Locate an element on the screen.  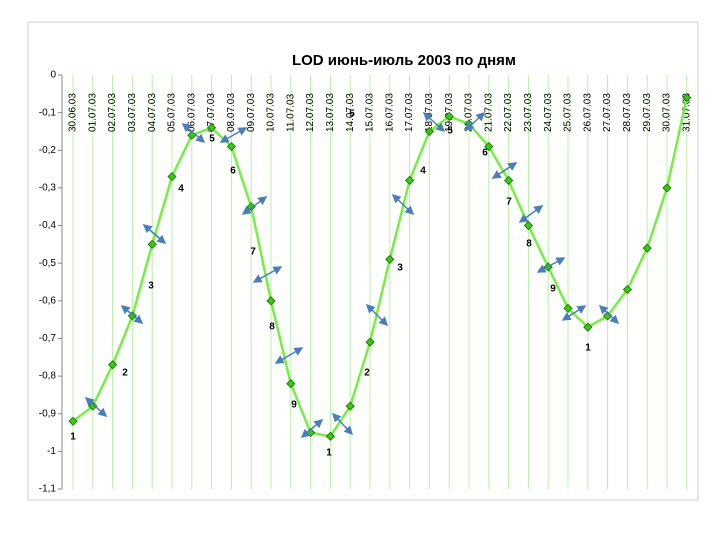
x-tick-label: 15.07.03 is located at coordinates (370, 112).